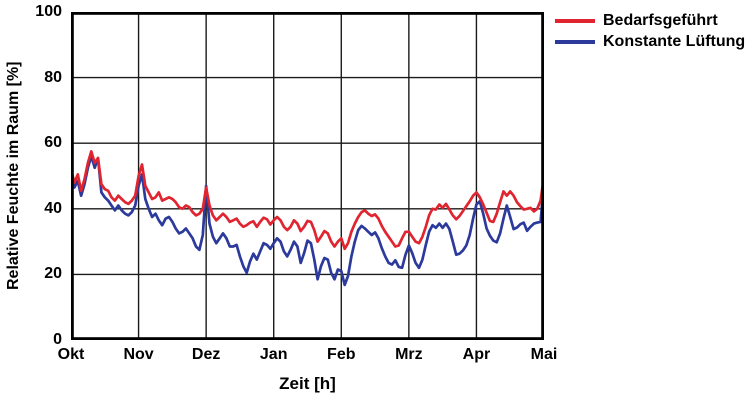 The height and width of the screenshot is (402, 750). What do you see at coordinates (71, 354) in the screenshot?
I see `x-tick-label: Okt` at bounding box center [71, 354].